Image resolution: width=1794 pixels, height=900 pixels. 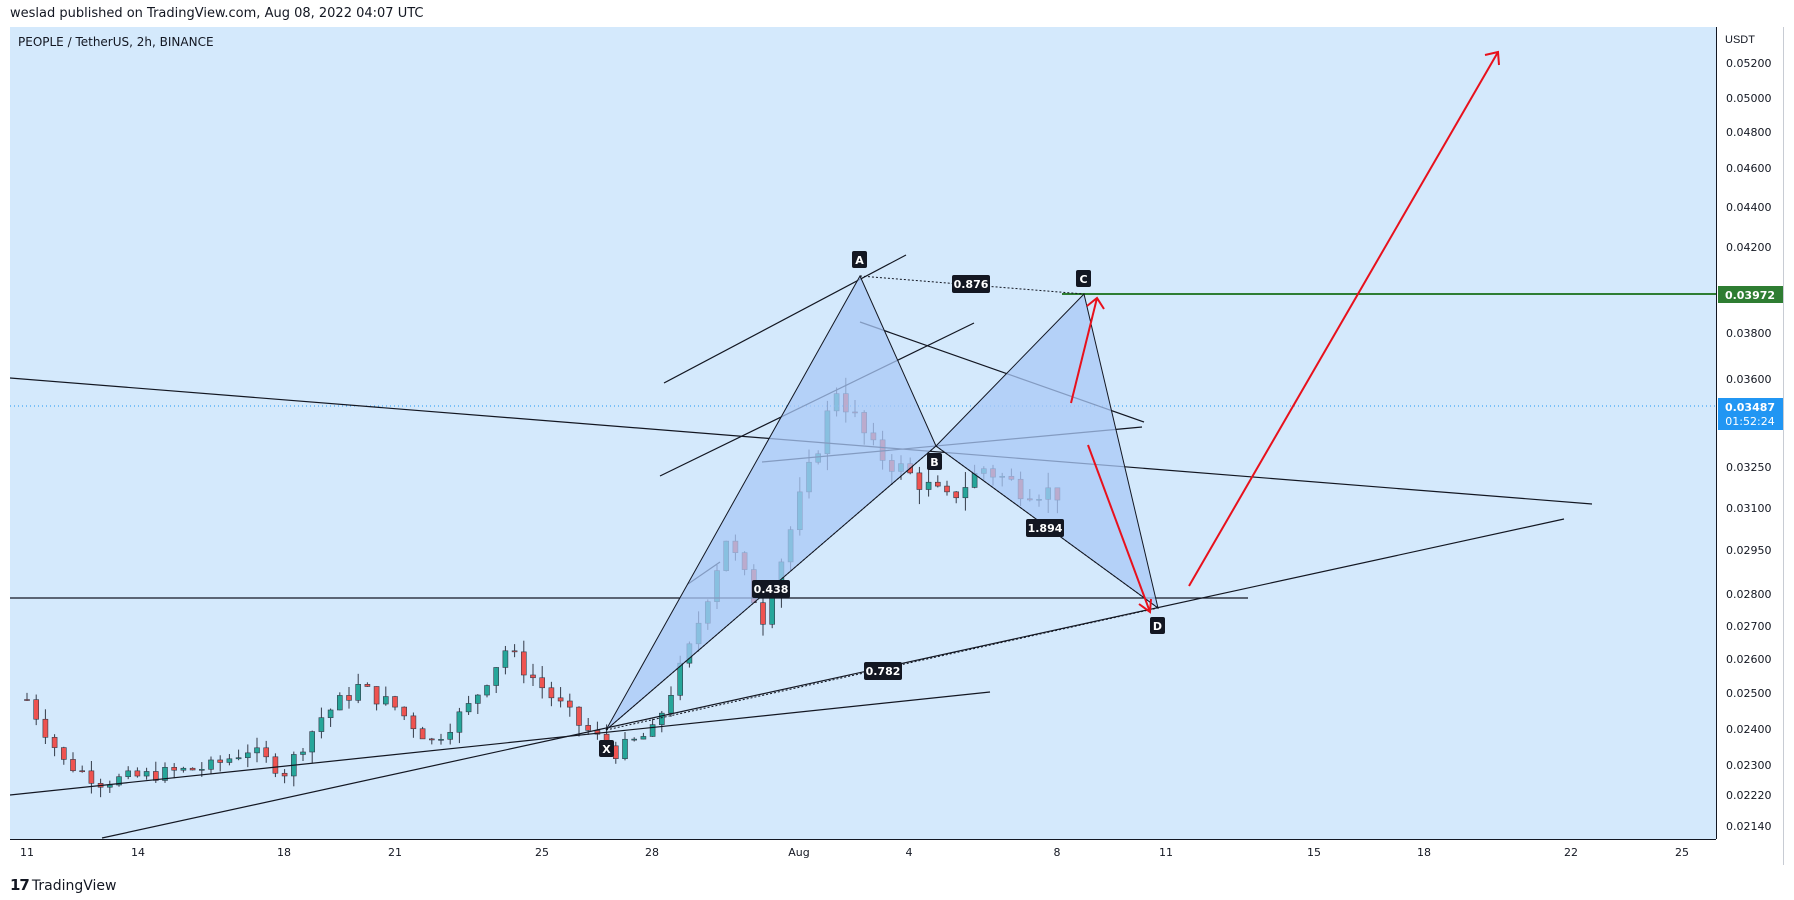 I want to click on time-tick: 18, so click(x=284, y=852).